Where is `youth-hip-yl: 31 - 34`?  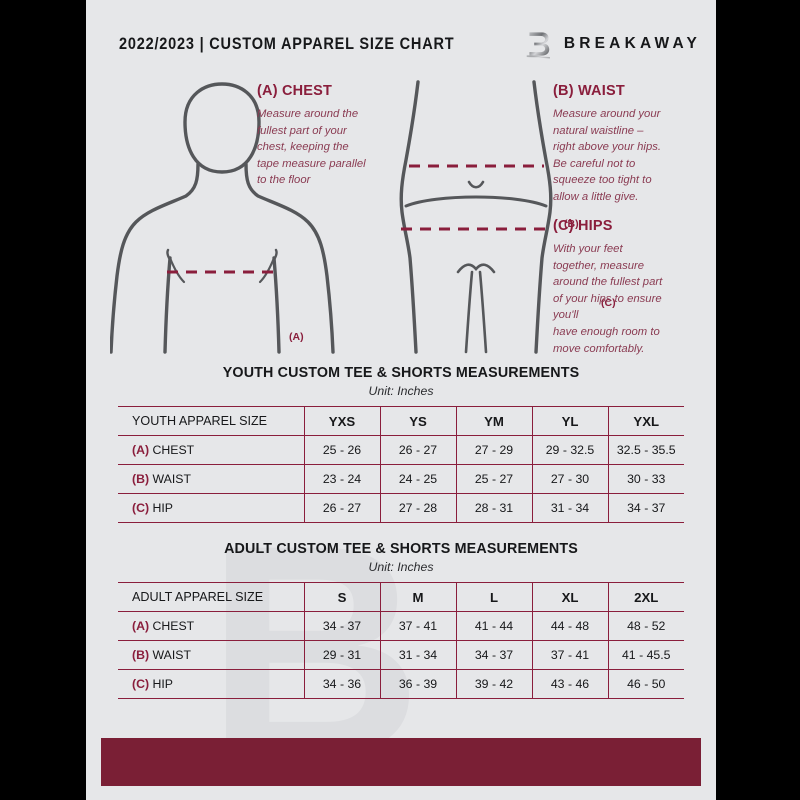
youth-hip-yl: 31 - 34 is located at coordinates (570, 508).